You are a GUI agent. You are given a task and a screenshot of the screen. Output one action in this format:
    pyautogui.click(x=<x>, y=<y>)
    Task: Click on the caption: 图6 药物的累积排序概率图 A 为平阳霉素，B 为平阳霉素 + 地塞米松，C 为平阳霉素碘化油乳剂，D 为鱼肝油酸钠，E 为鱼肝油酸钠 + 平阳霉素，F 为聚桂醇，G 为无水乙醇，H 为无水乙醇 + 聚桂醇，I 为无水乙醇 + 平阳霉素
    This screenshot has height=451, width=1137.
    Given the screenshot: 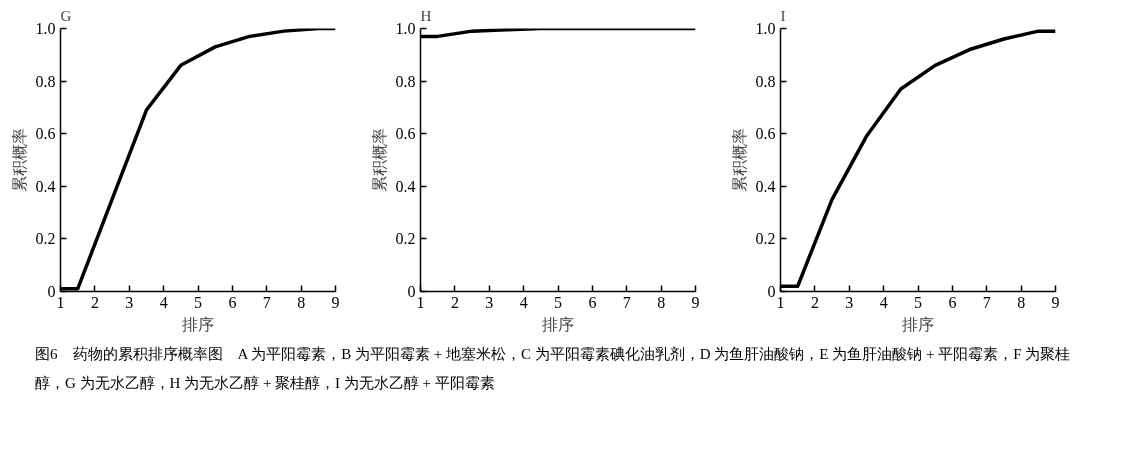 What is the action you would take?
    pyautogui.click(x=553, y=369)
    